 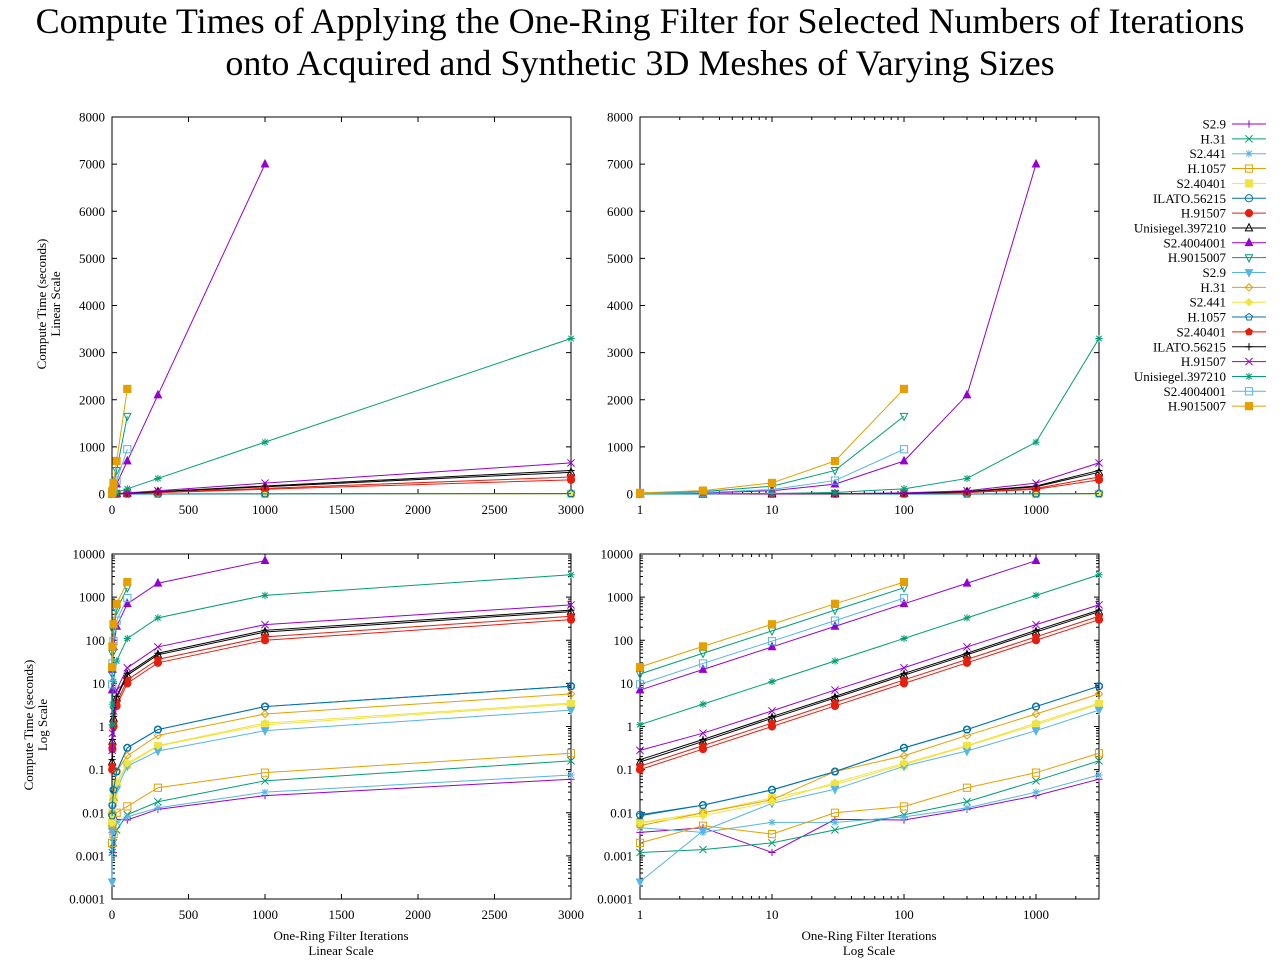 What do you see at coordinates (92, 305) in the screenshot?
I see `y-tick-label: 4000` at bounding box center [92, 305].